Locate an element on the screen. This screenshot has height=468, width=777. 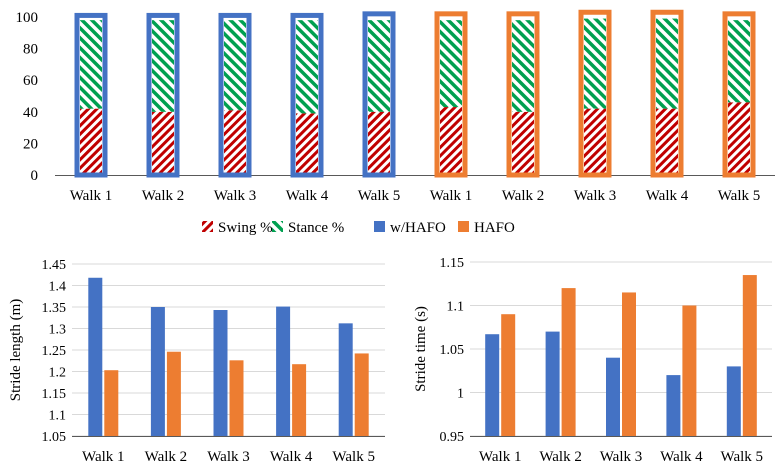
legend-swing-label: Swing % is located at coordinates (245, 228).